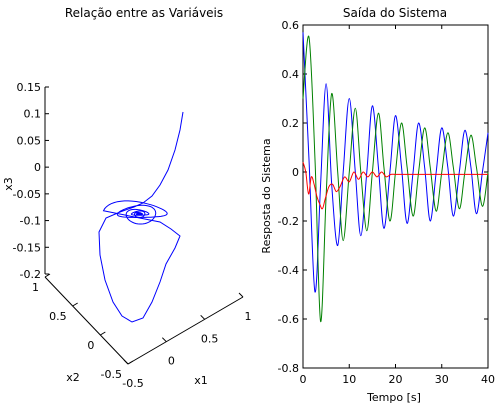 Image resolution: width=501 pixels, height=408 pixels. Describe the element at coordinates (488, 379) in the screenshot. I see `plot2d-x-tick-label: 40` at that location.